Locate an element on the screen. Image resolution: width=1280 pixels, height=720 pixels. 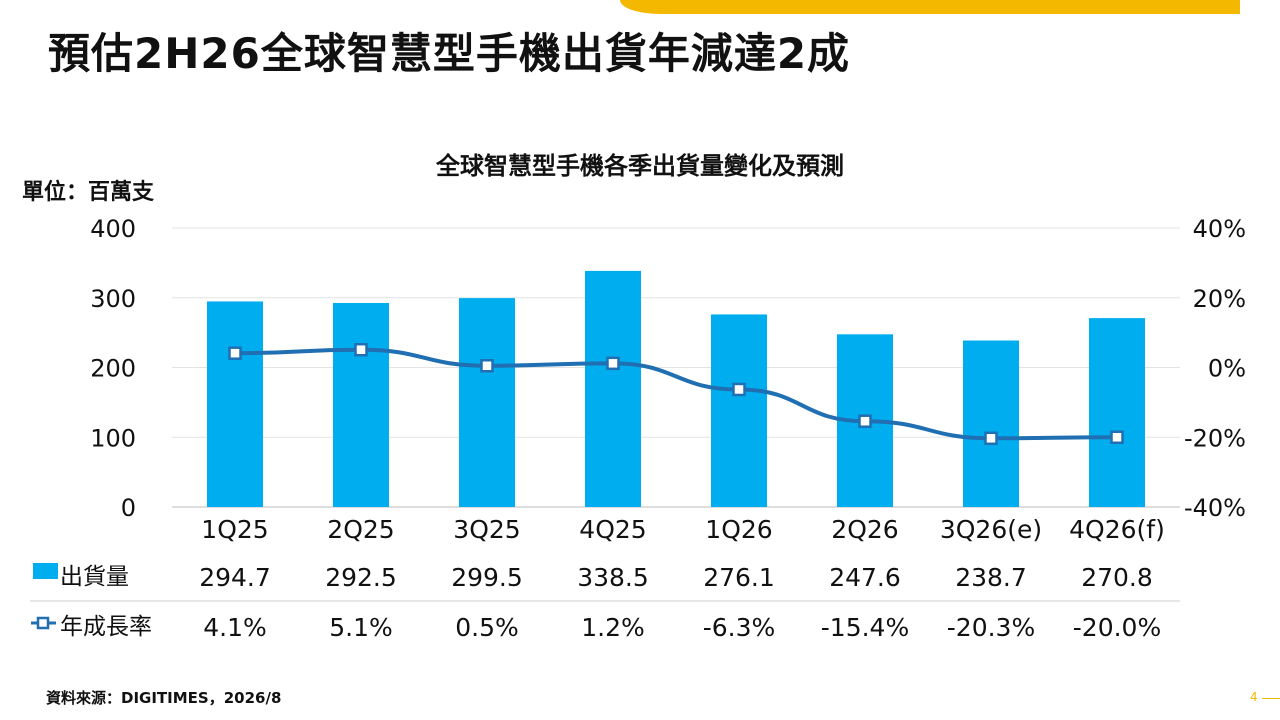
category-label: 4Q26(f) is located at coordinates (1117, 529).